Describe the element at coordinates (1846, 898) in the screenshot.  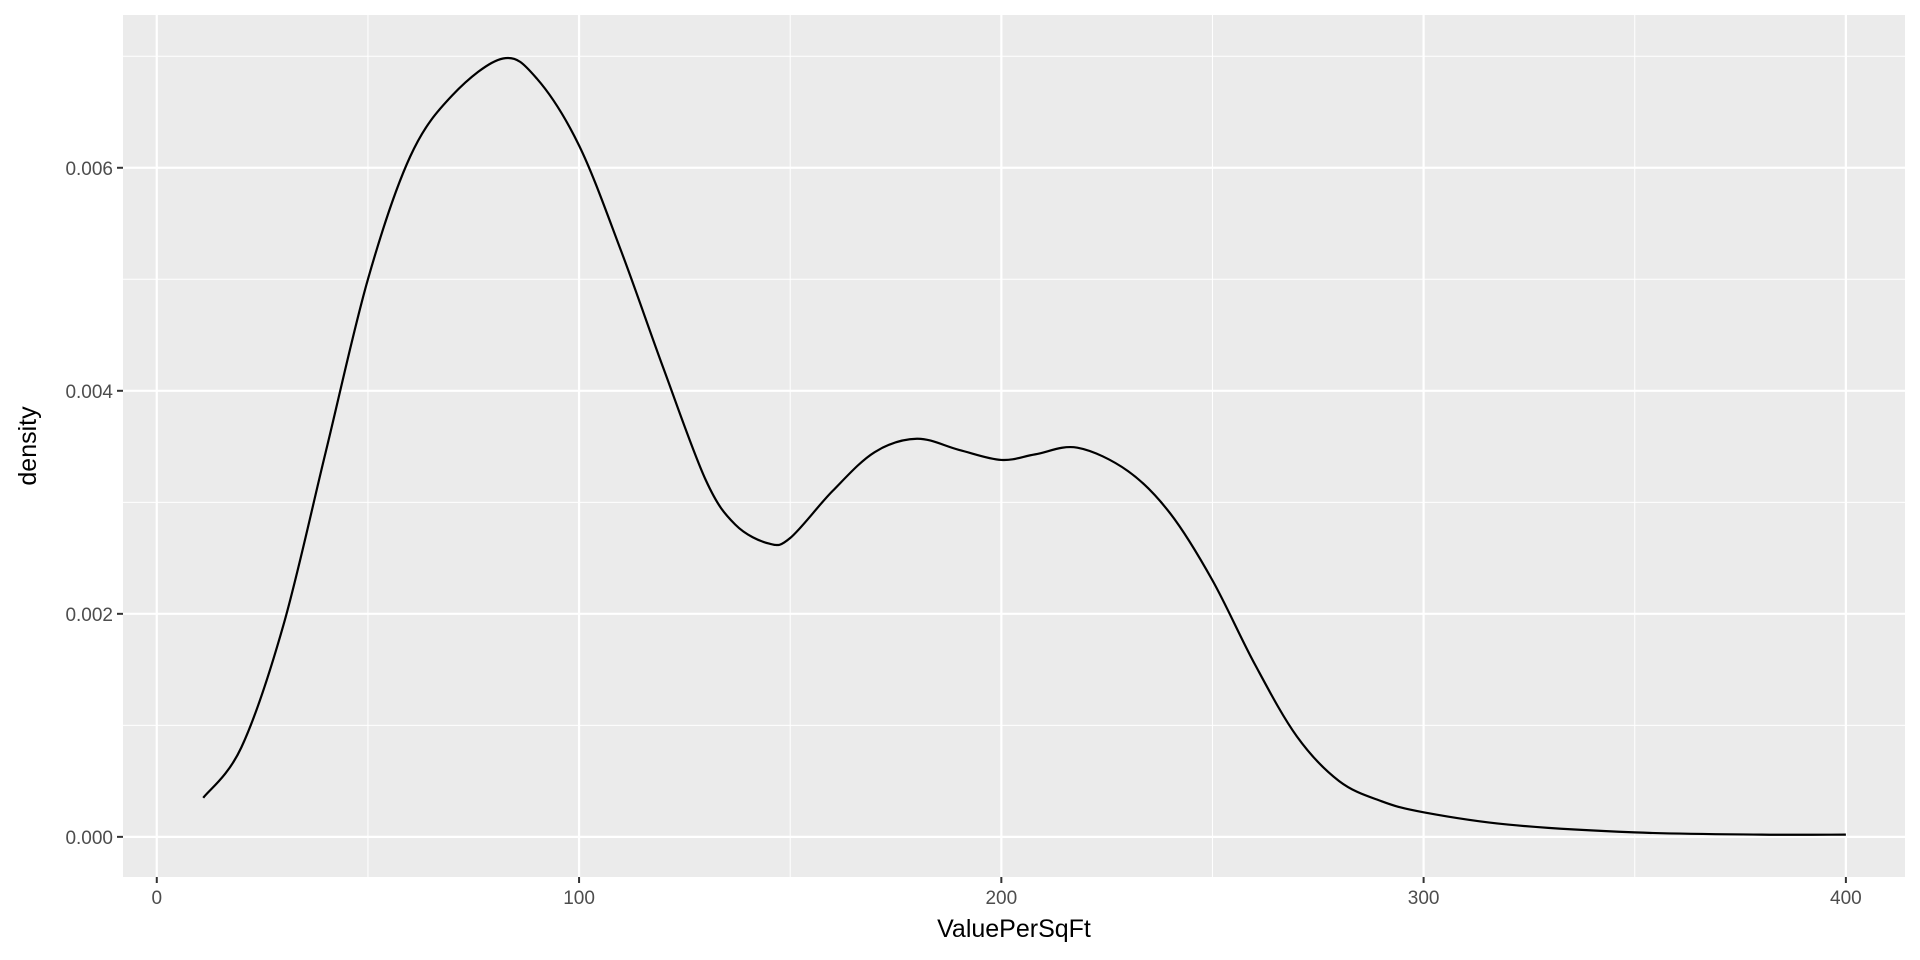
I see `x-tick-label: 400` at that location.